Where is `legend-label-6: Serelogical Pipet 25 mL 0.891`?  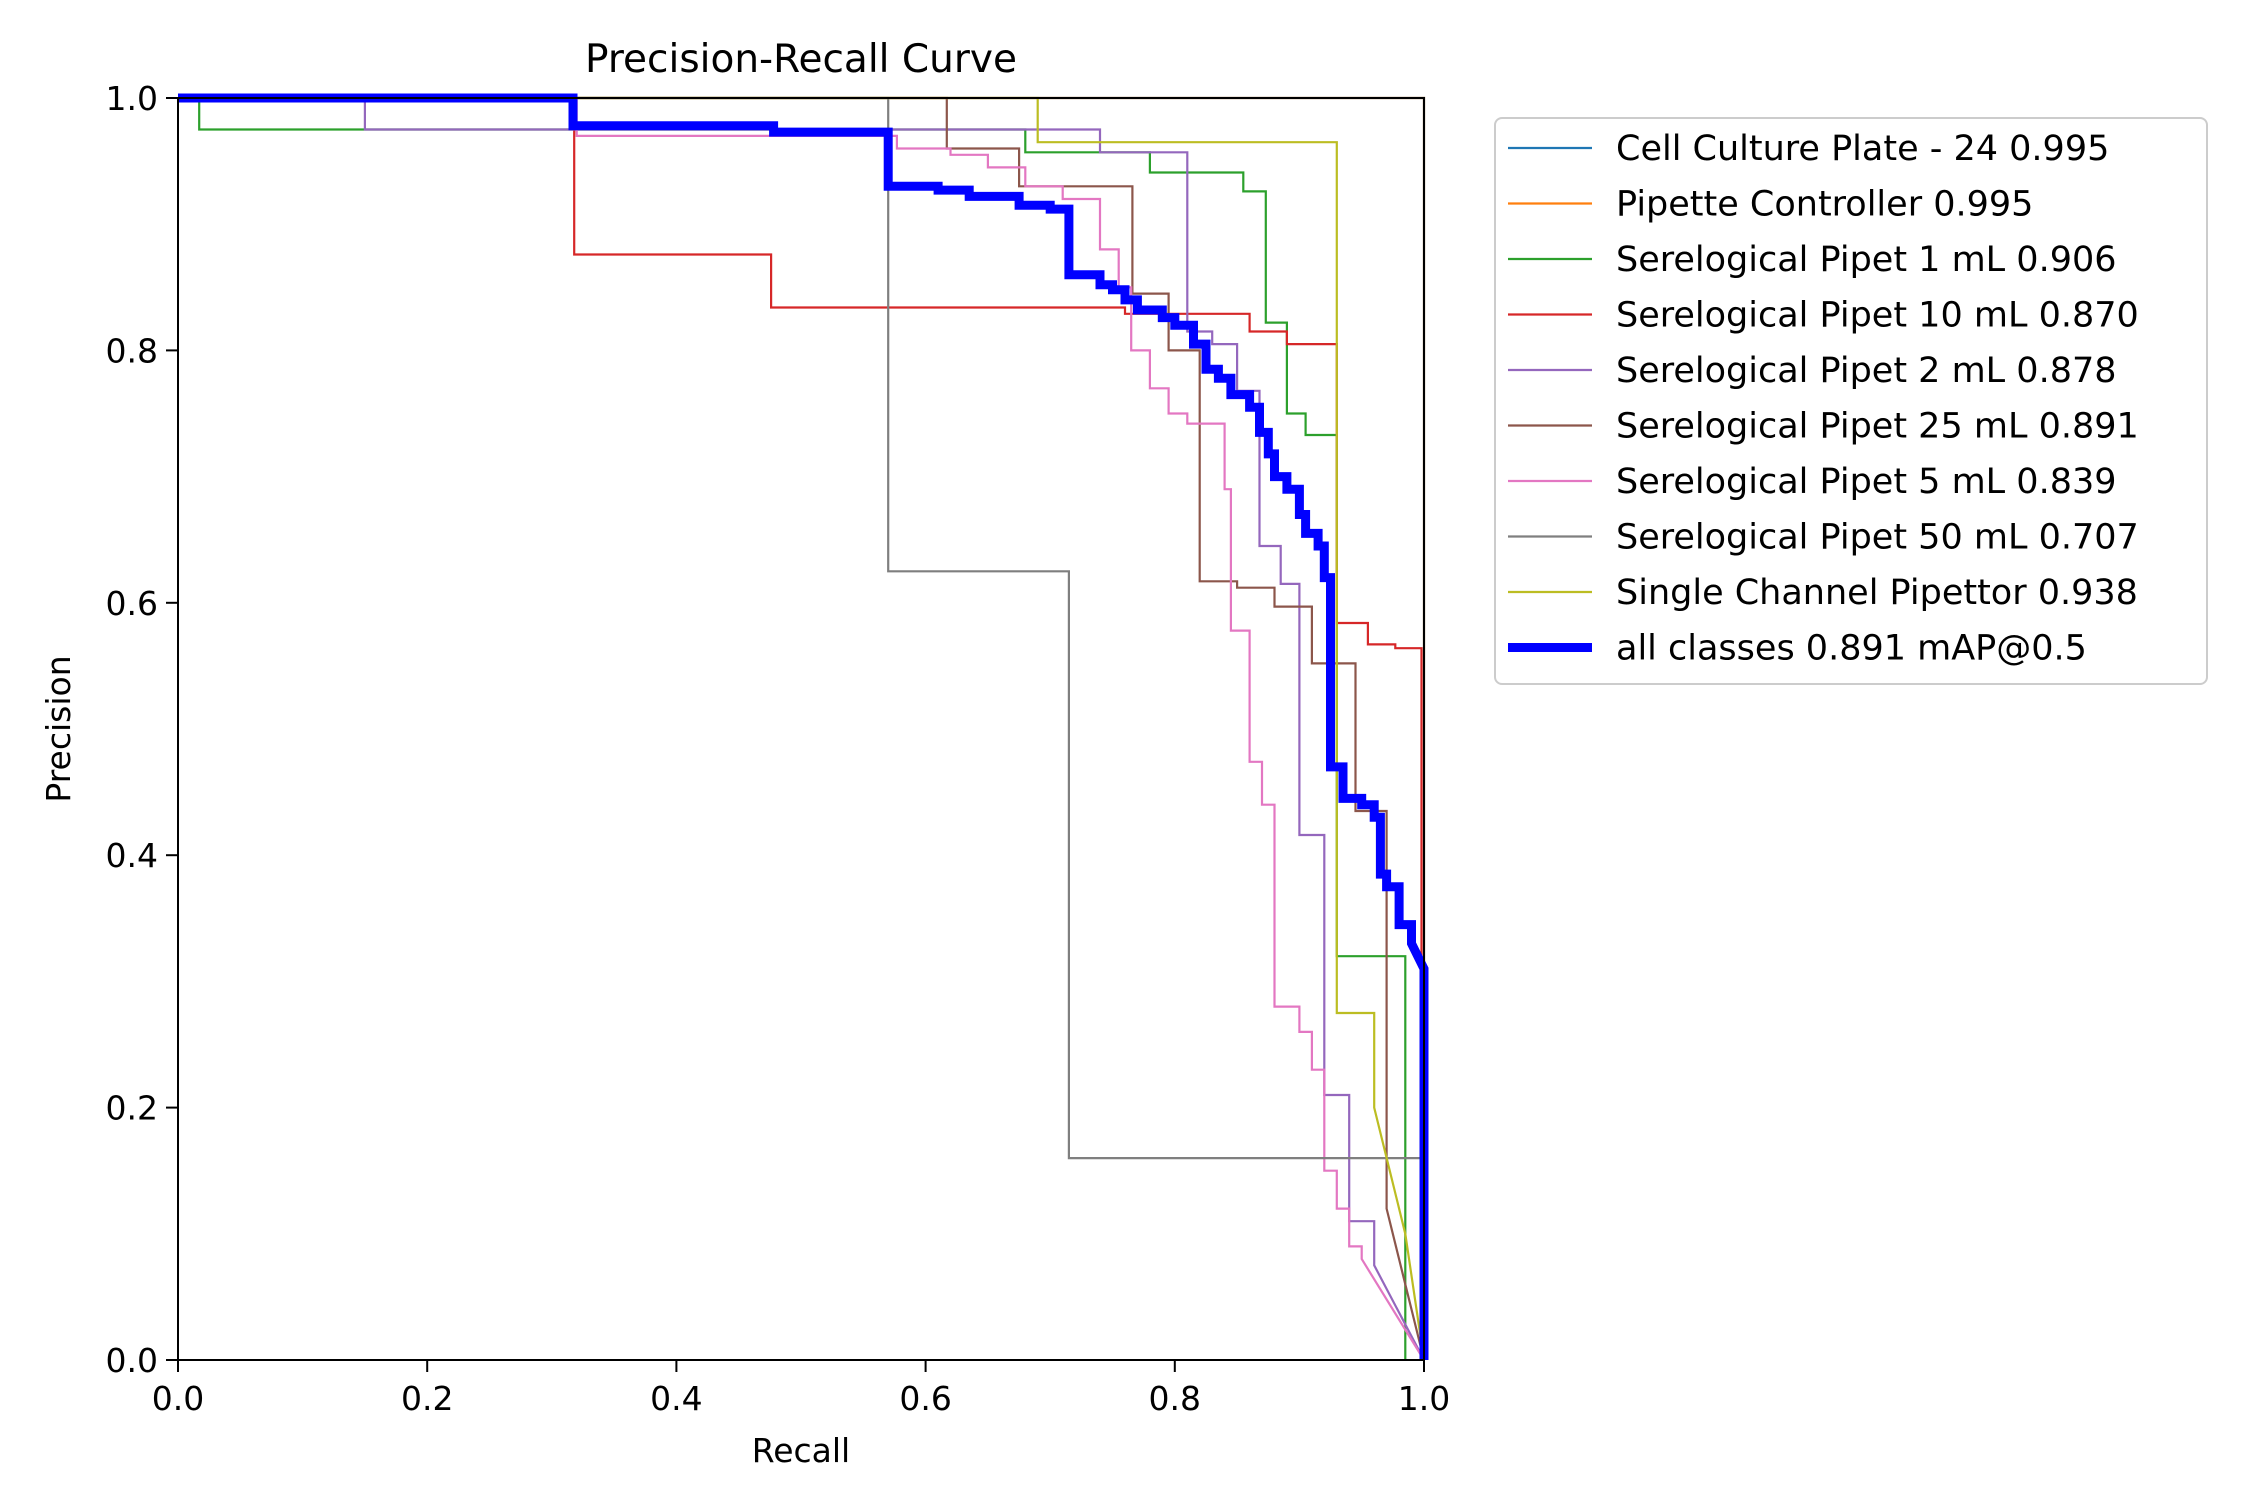
legend-label-6: Serelogical Pipet 25 mL 0.891 is located at coordinates (1877, 427).